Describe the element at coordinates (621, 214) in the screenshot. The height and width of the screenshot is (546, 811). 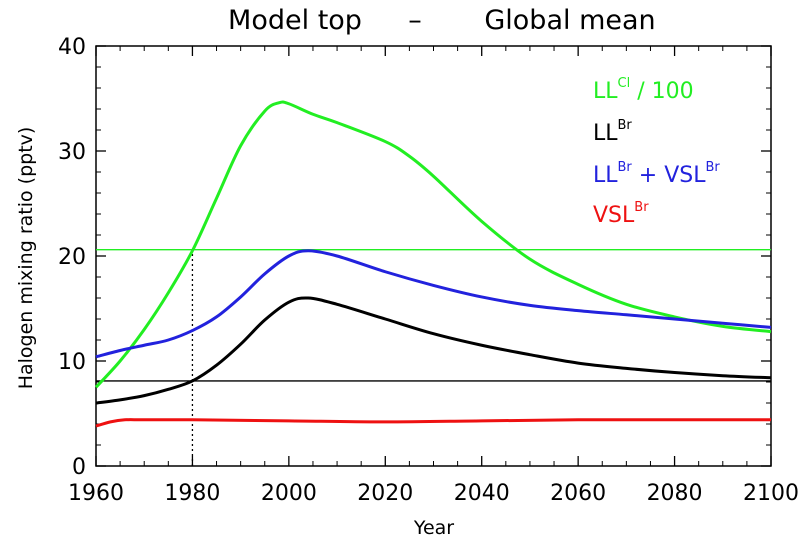
I see `legend-entry: VSLBr` at that location.